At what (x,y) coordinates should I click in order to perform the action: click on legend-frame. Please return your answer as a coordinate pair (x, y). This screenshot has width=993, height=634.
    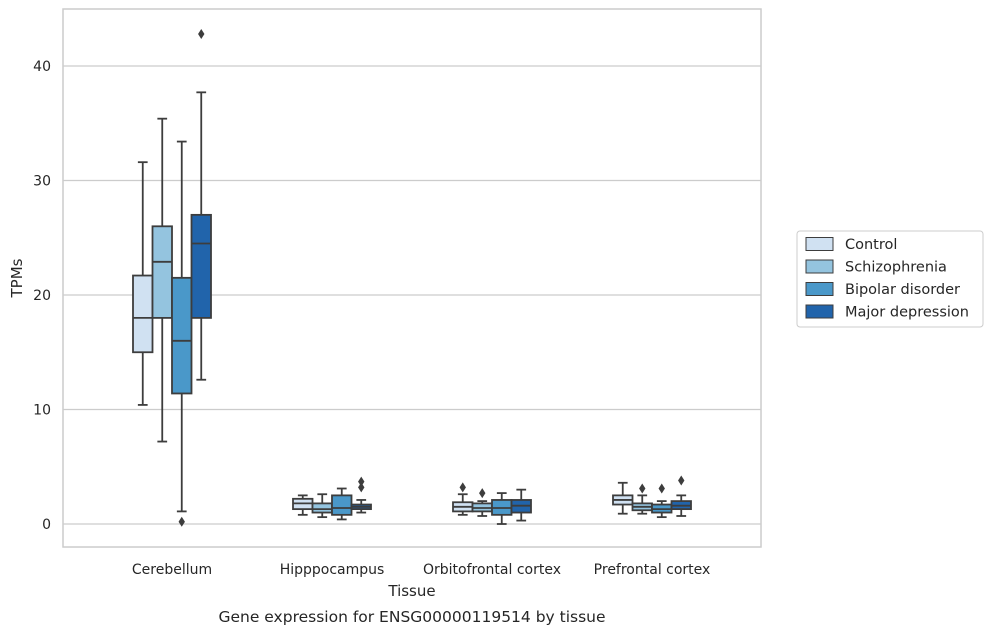
    Looking at the image, I should click on (890, 279).